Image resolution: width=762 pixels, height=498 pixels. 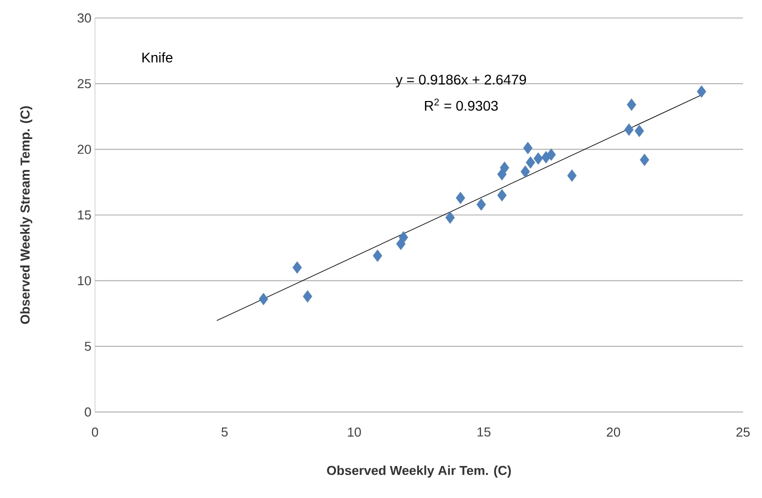 I want to click on annotation: y = 0.9186x + 2.6479, so click(x=461, y=81).